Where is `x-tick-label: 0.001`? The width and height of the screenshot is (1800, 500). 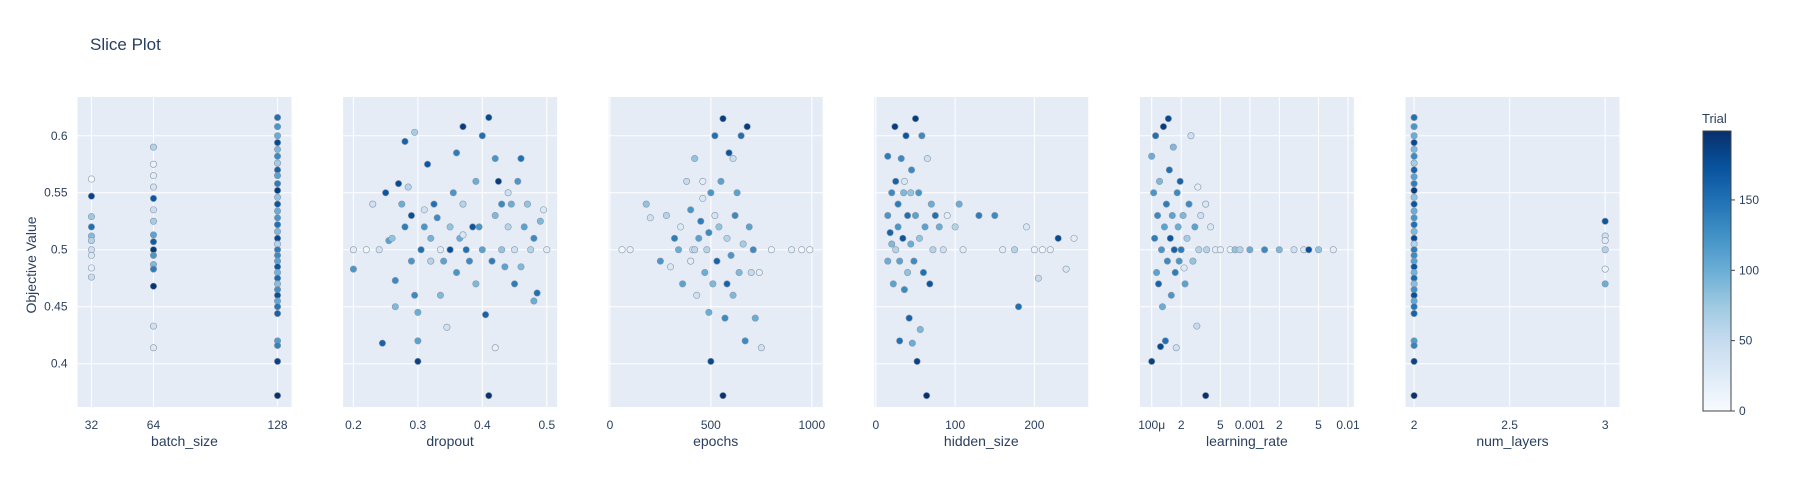
x-tick-label: 0.001 is located at coordinates (1250, 425).